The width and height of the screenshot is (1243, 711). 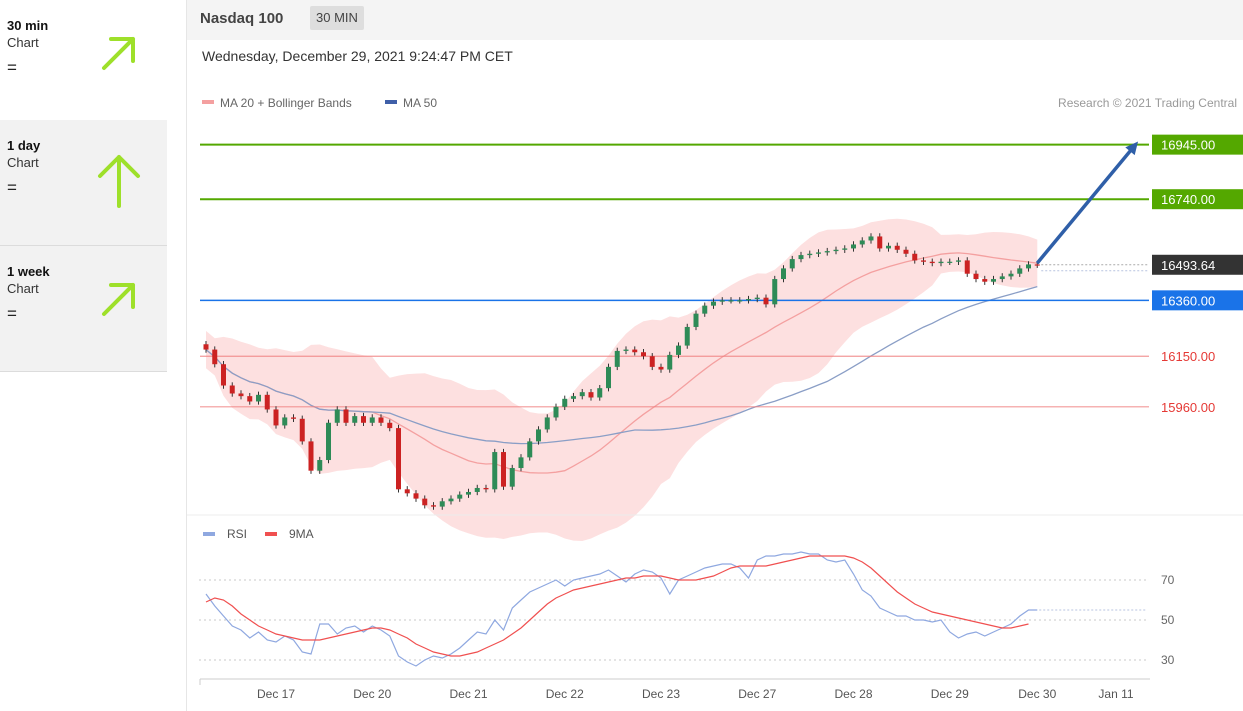 What do you see at coordinates (242, 18) in the screenshot?
I see `instrument-title: Nasdaq 100` at bounding box center [242, 18].